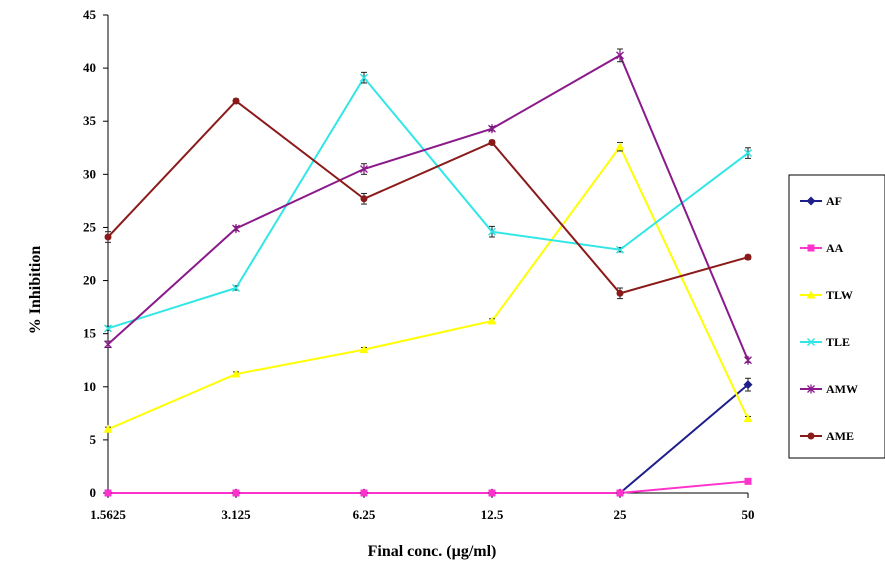 This screenshot has width=885, height=567. I want to click on y-tick-label: 30, so click(89, 173).